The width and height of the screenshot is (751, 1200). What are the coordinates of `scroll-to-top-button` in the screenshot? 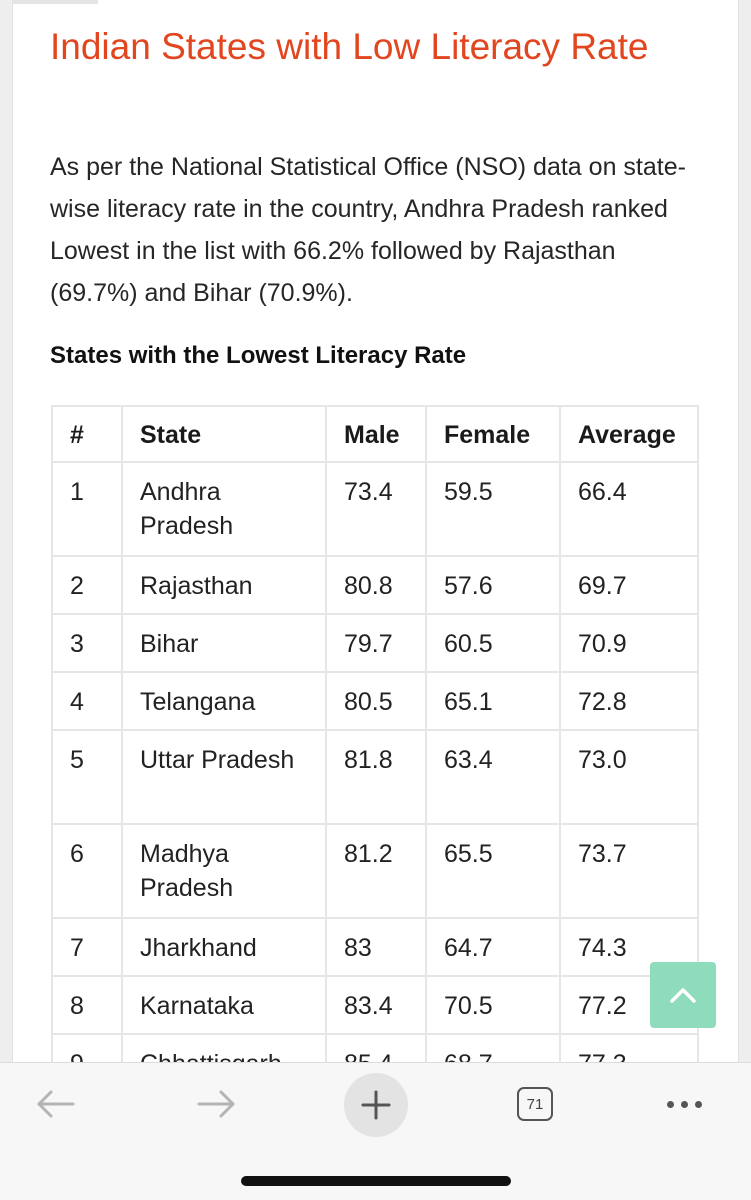 It's located at (683, 995).